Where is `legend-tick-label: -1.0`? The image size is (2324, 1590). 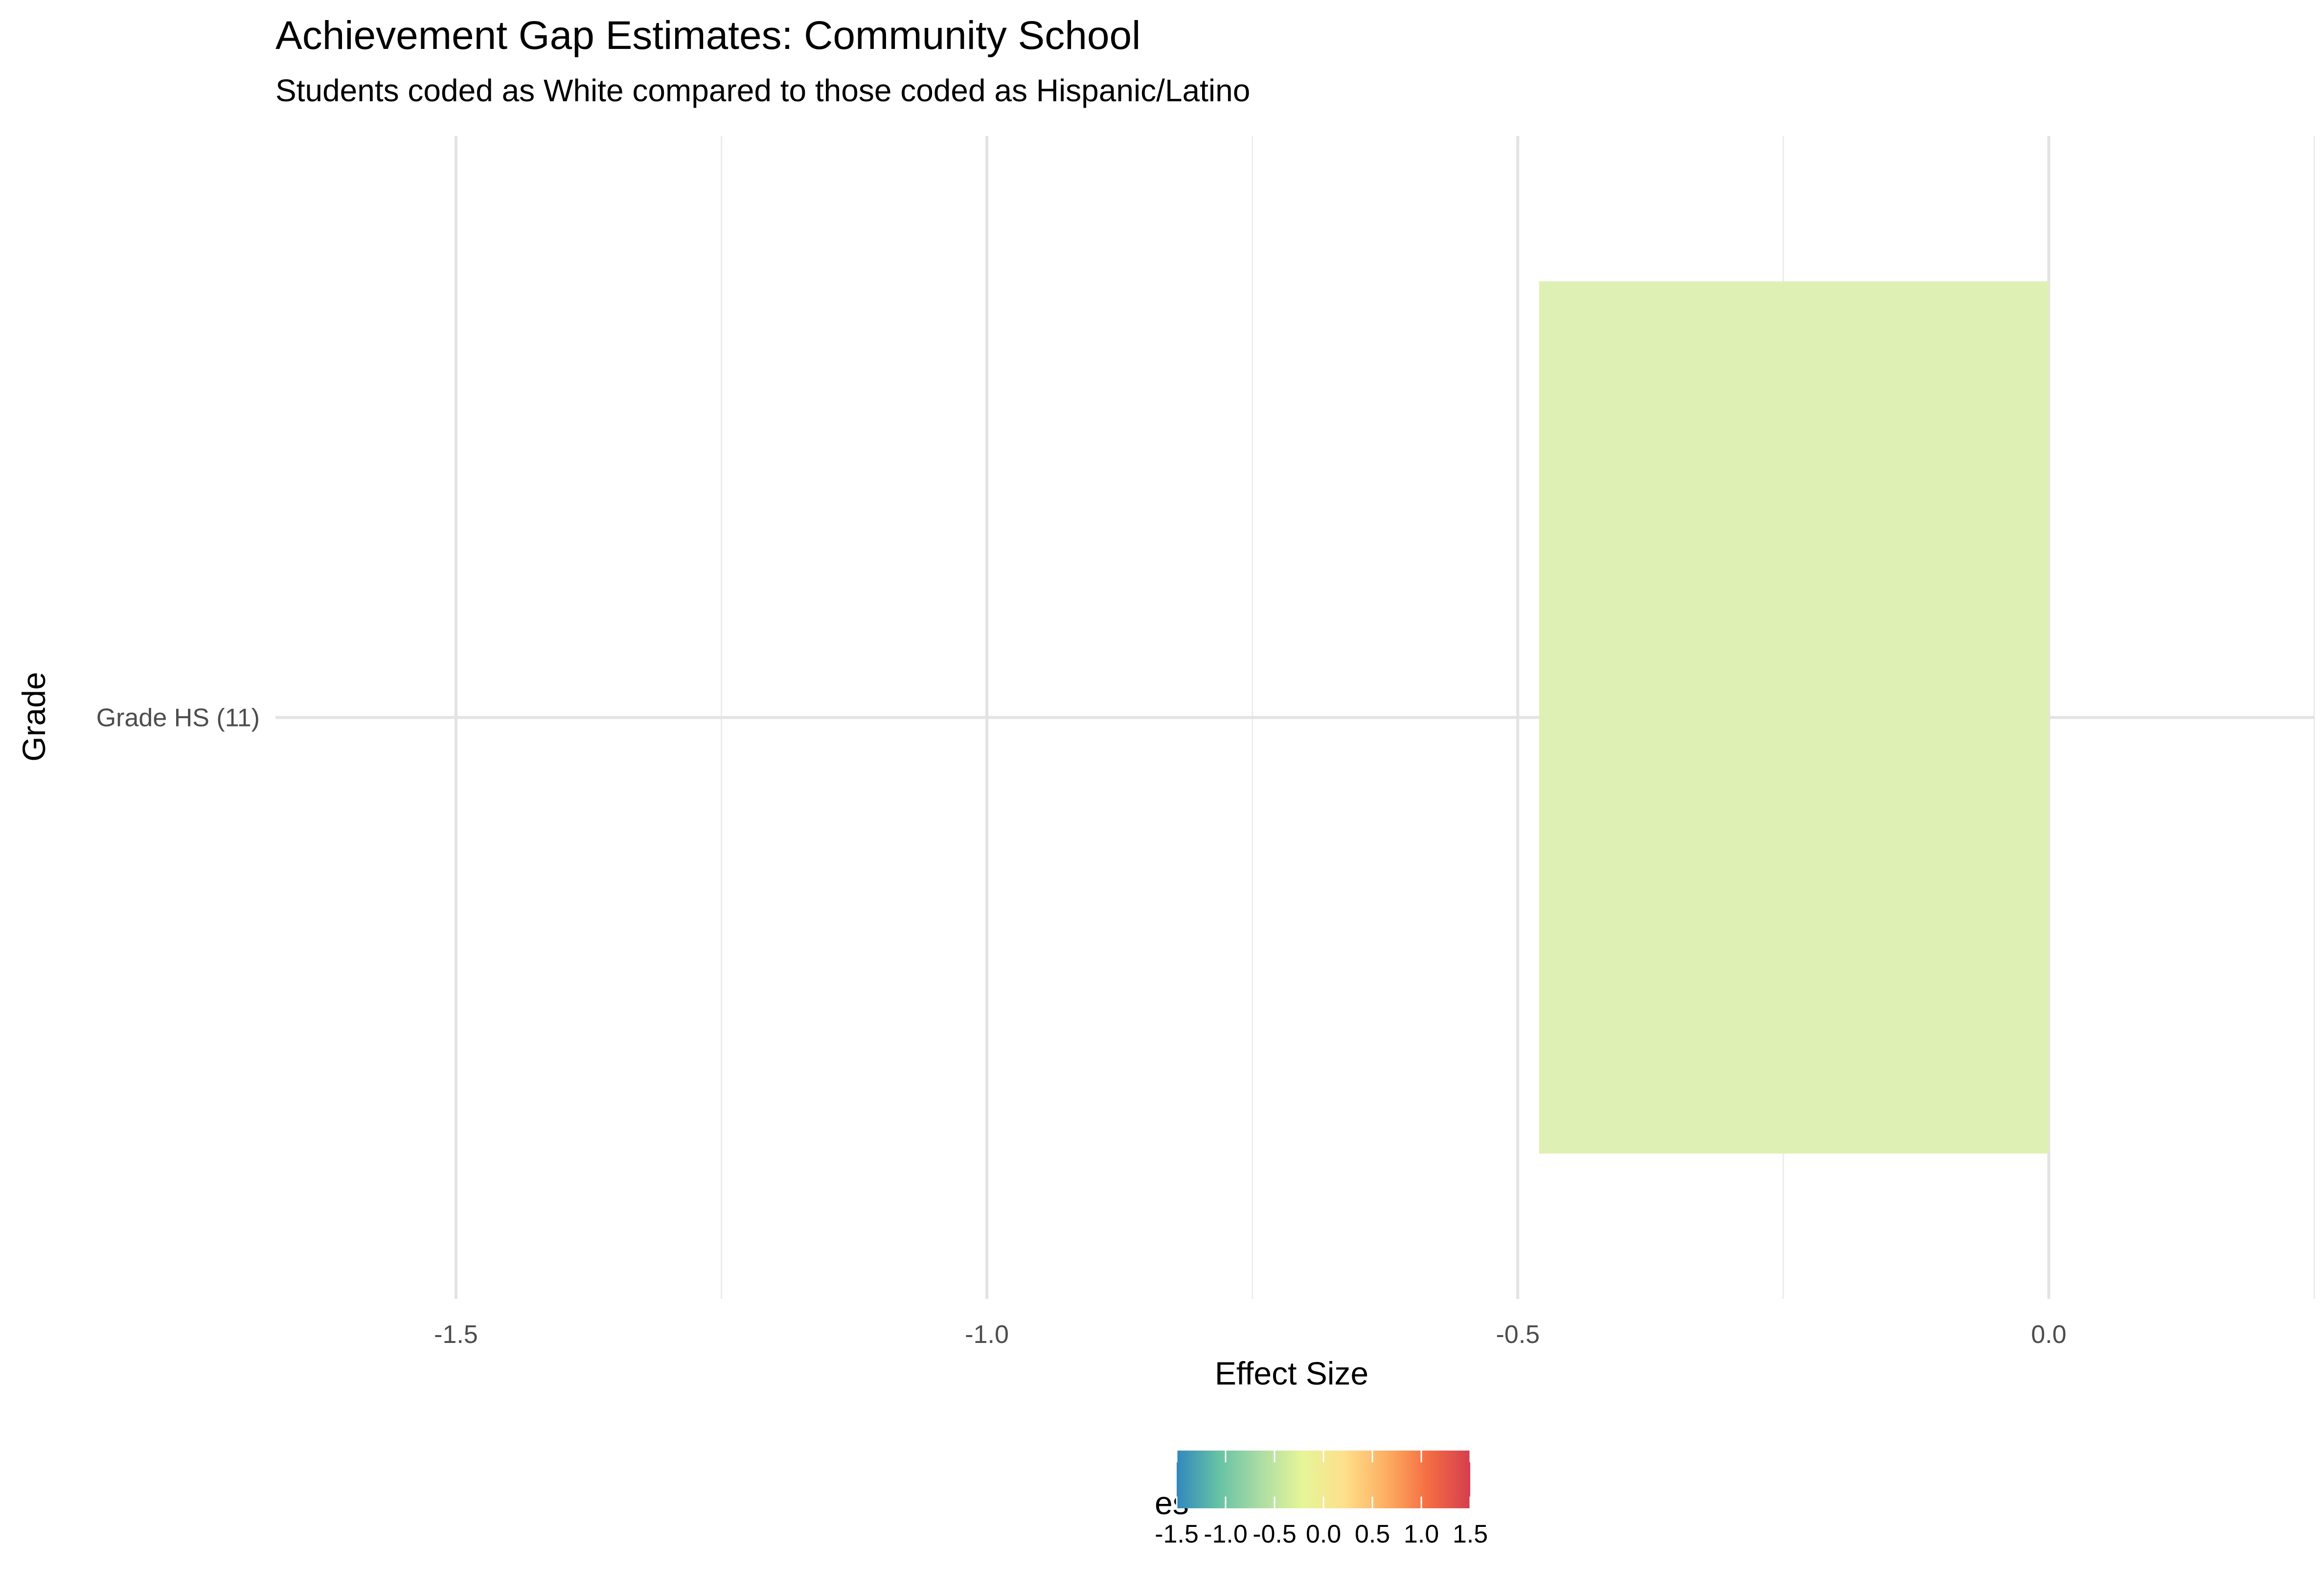
legend-tick-label: -1.0 is located at coordinates (1226, 1534).